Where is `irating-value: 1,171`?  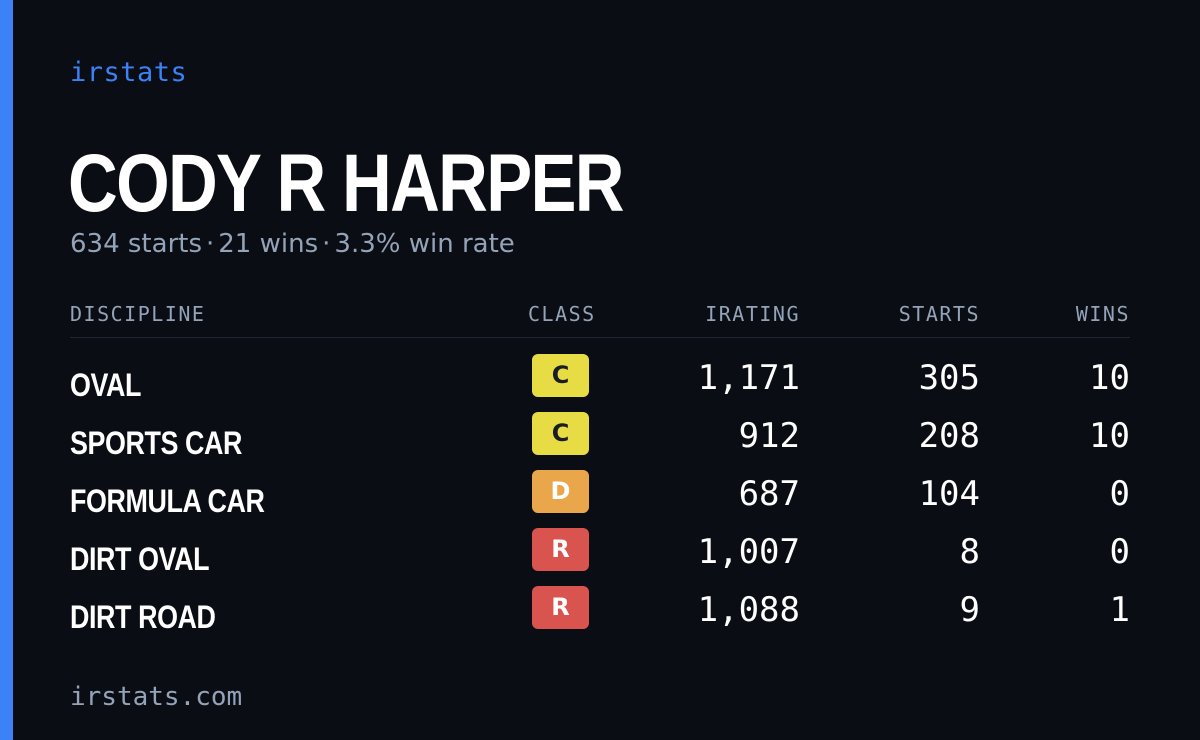
irating-value: 1,171 is located at coordinates (748, 378).